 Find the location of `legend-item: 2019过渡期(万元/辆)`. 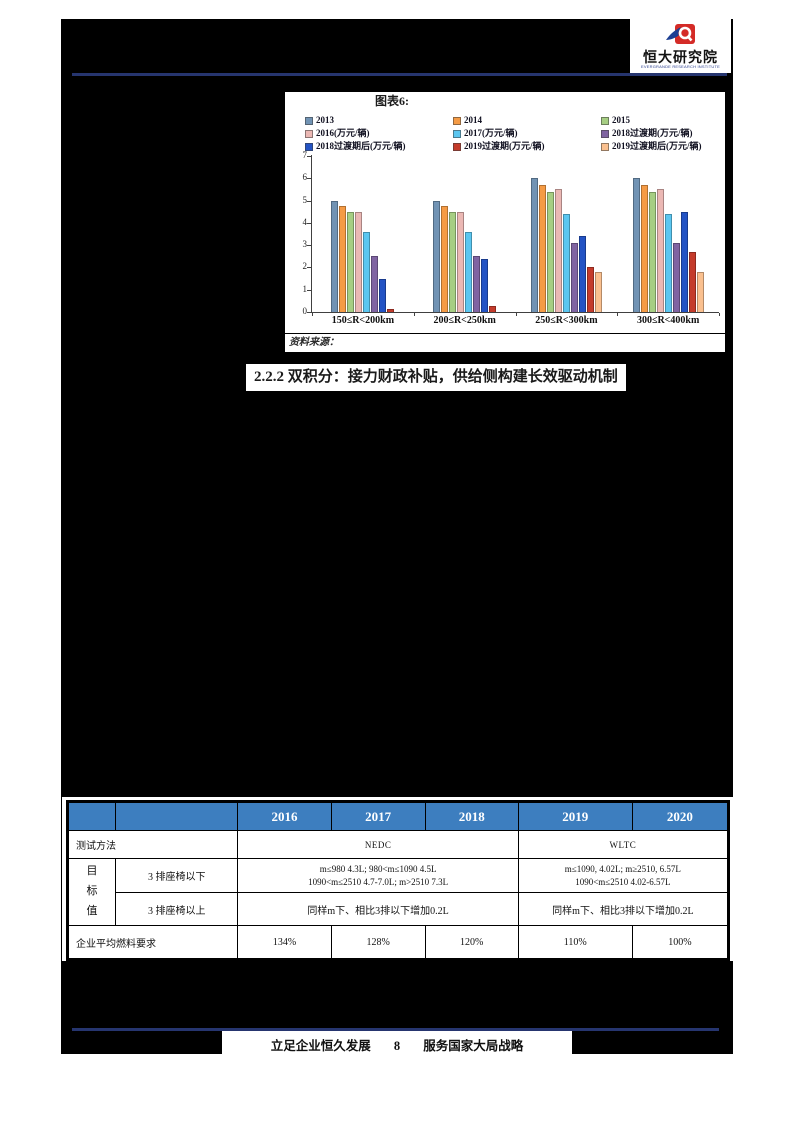

legend-item: 2019过渡期(万元/辆) is located at coordinates (527, 146).